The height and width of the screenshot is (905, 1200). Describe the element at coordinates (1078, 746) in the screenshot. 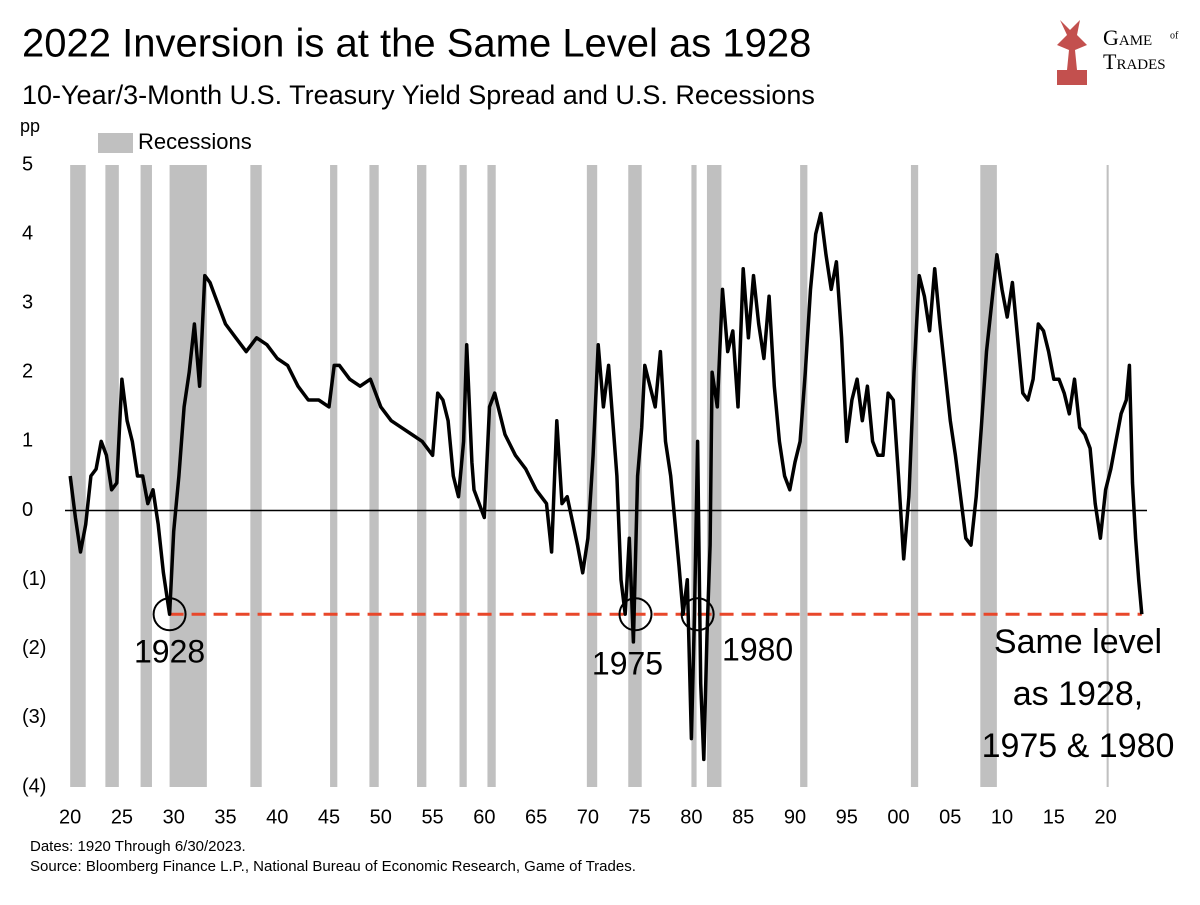

I see `annotation-note: 1975 & 1980` at that location.